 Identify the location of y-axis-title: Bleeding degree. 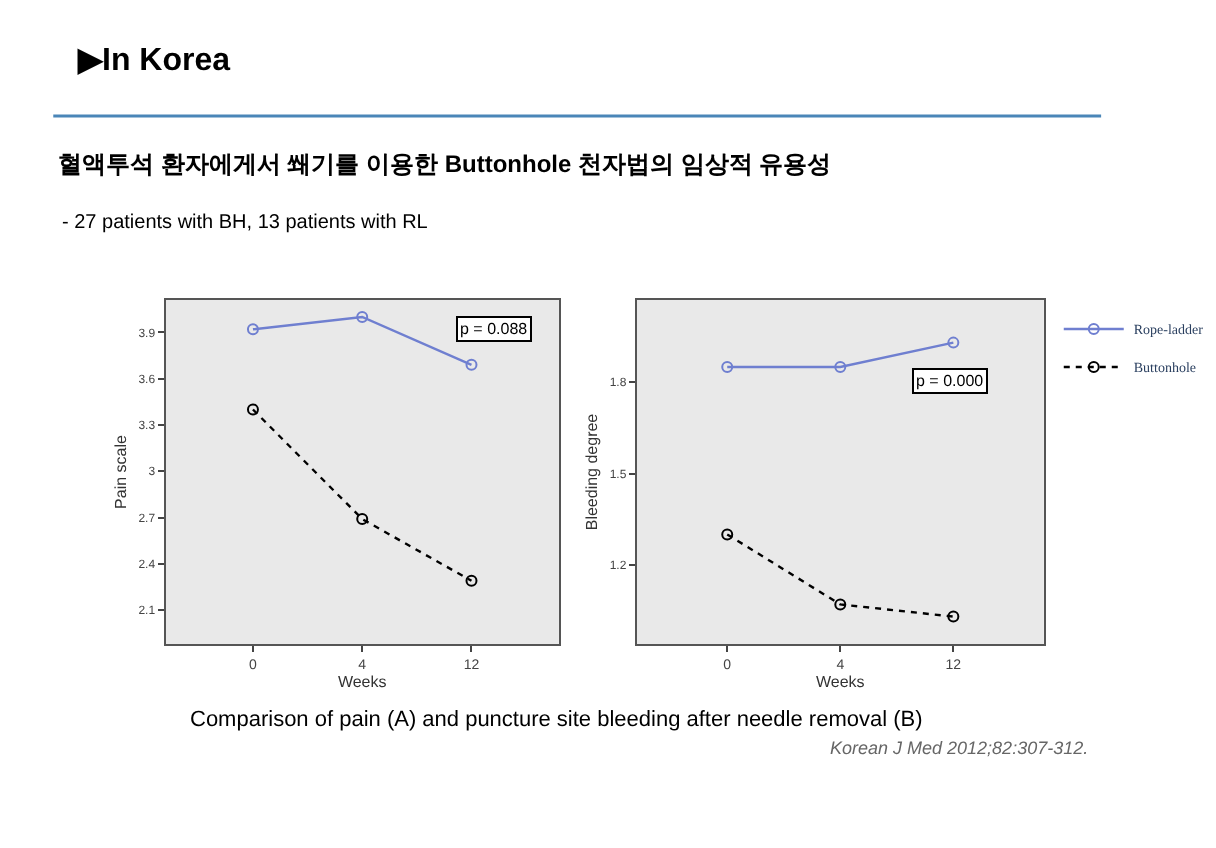
(592, 471).